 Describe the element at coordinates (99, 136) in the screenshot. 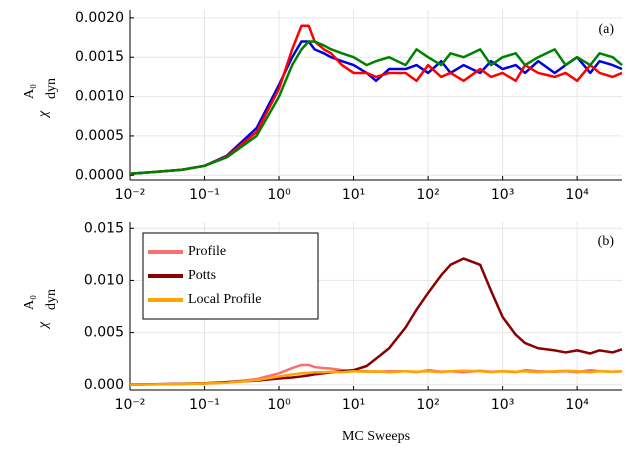

I see `y-tick-label: 0.0005` at that location.